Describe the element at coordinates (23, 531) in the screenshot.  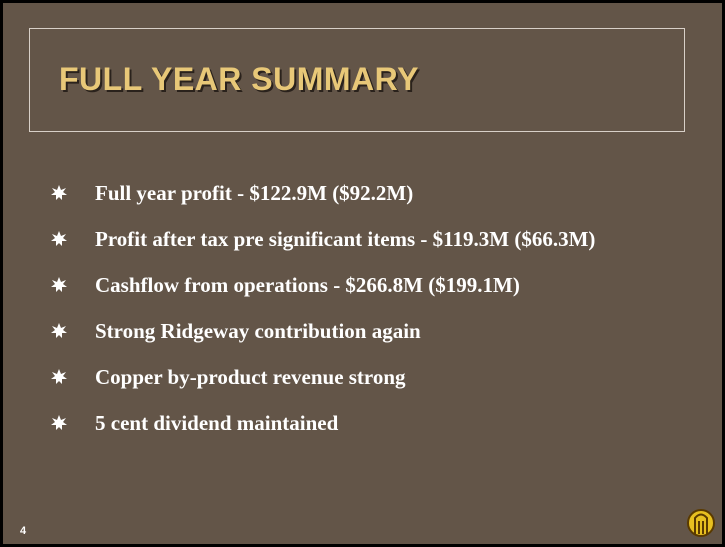
I see `page-number: 4` at that location.